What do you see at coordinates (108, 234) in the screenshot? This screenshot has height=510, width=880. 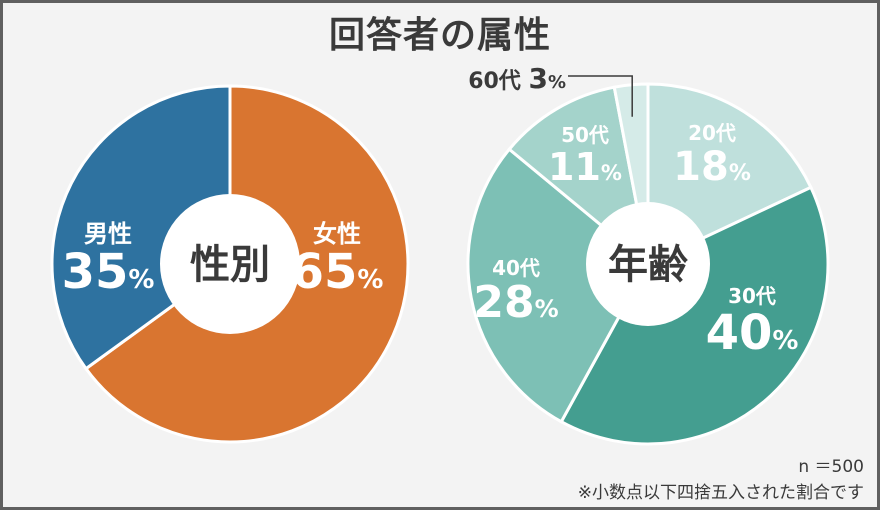 I see `slice-name-label: 男性` at bounding box center [108, 234].